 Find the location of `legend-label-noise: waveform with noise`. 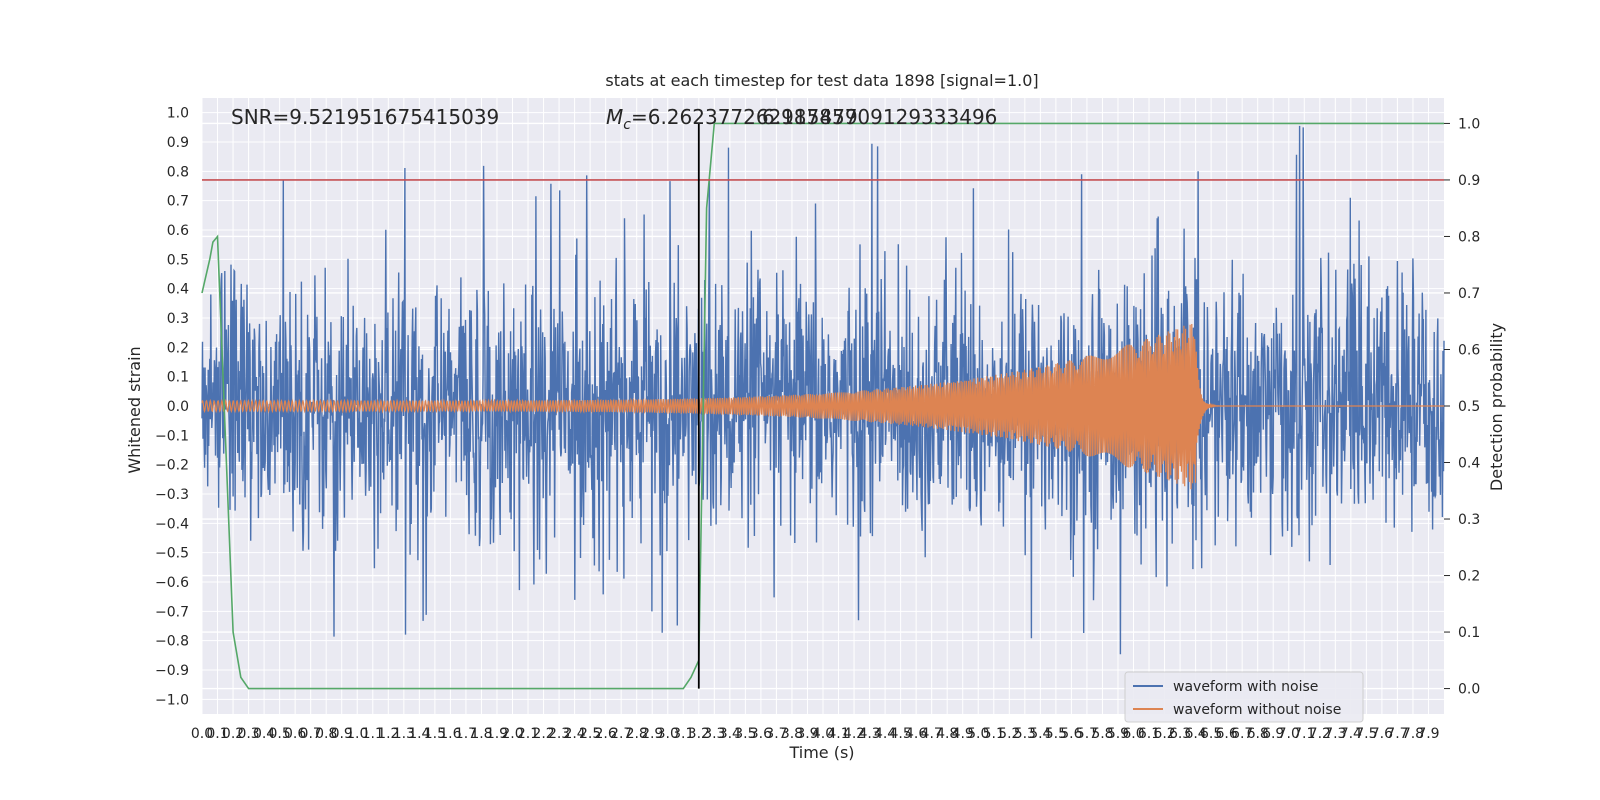

legend-label-noise: waveform with noise is located at coordinates (1245, 687).